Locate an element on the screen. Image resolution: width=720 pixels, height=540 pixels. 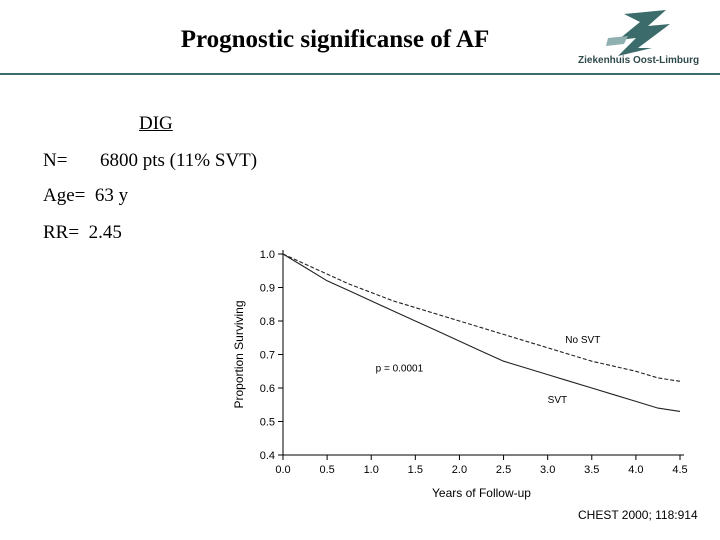
stat-age-label: Age= is located at coordinates (64, 195).